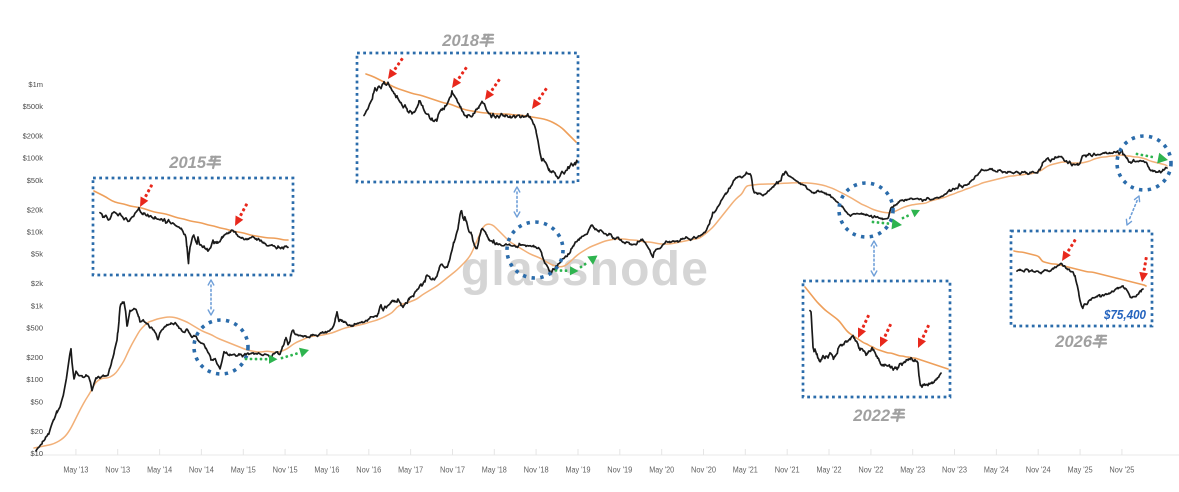  What do you see at coordinates (35, 180) in the screenshot?
I see `svg-text: $50k` at bounding box center [35, 180].